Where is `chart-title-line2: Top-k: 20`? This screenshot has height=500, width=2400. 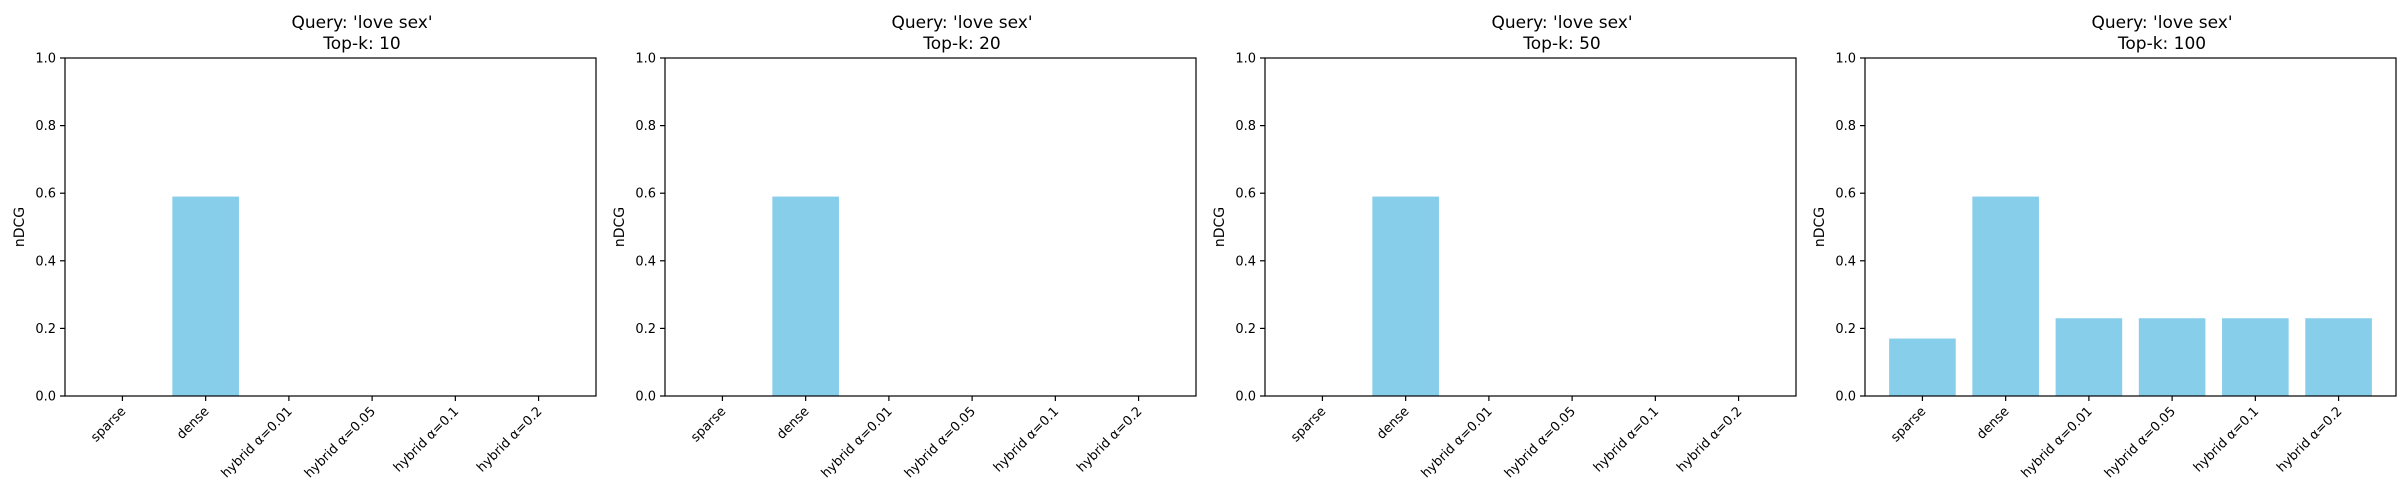 chart-title-line2: Top-k: 20 is located at coordinates (961, 44).